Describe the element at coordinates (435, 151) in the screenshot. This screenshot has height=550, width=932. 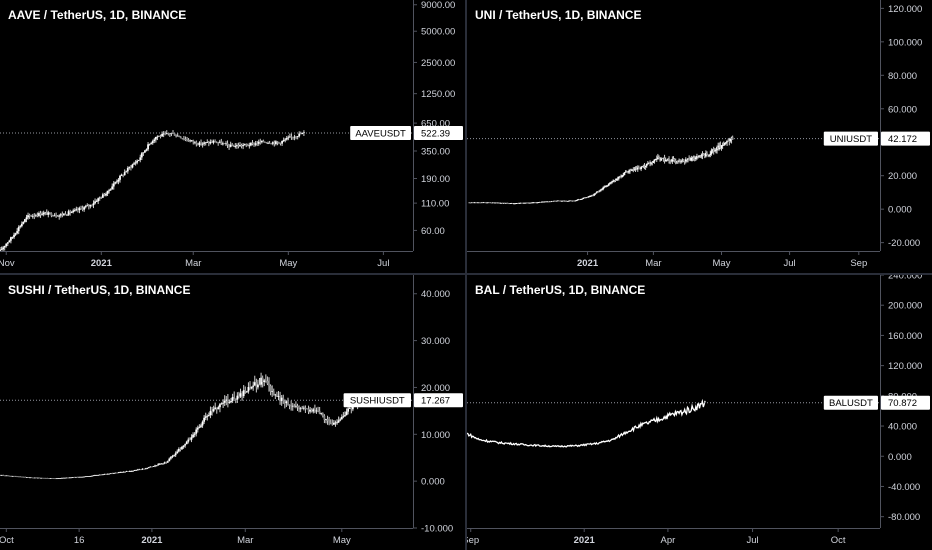
I see `y-tick-label: 350.00` at that location.